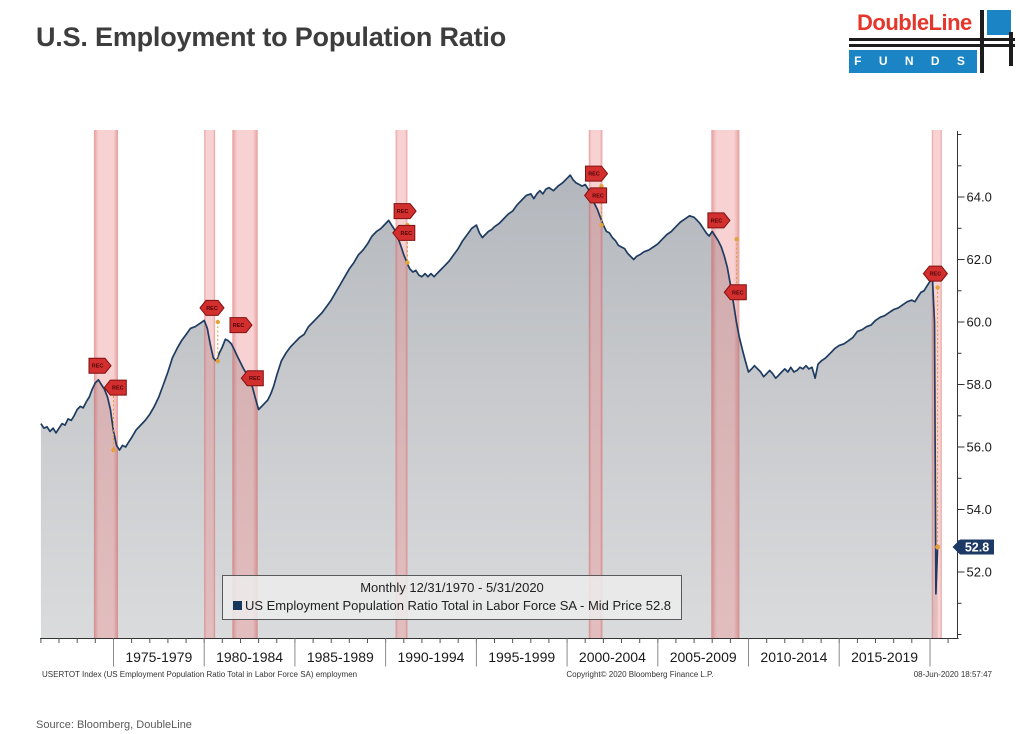  Describe the element at coordinates (521, 657) in the screenshot. I see `x-group-label: 1995-1999` at that location.